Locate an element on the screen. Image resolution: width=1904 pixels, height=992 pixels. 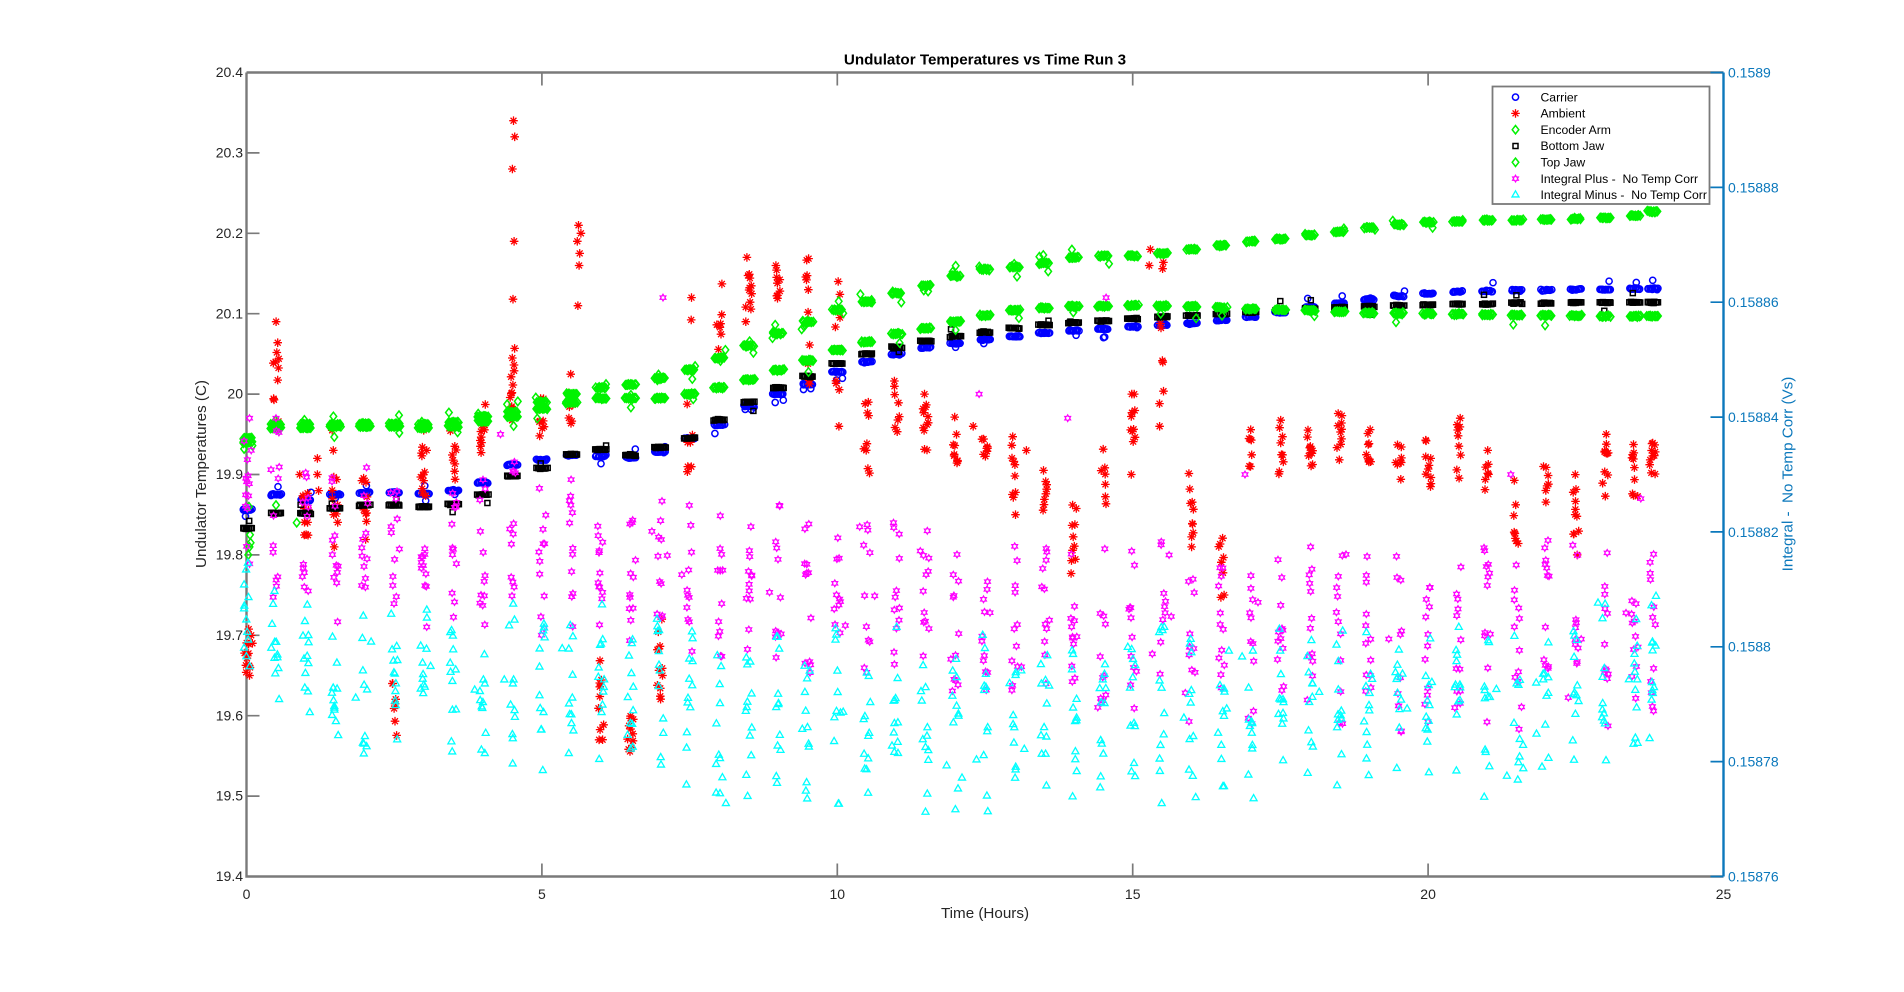
svg-text: 0.1589 is located at coordinates (1749, 72).